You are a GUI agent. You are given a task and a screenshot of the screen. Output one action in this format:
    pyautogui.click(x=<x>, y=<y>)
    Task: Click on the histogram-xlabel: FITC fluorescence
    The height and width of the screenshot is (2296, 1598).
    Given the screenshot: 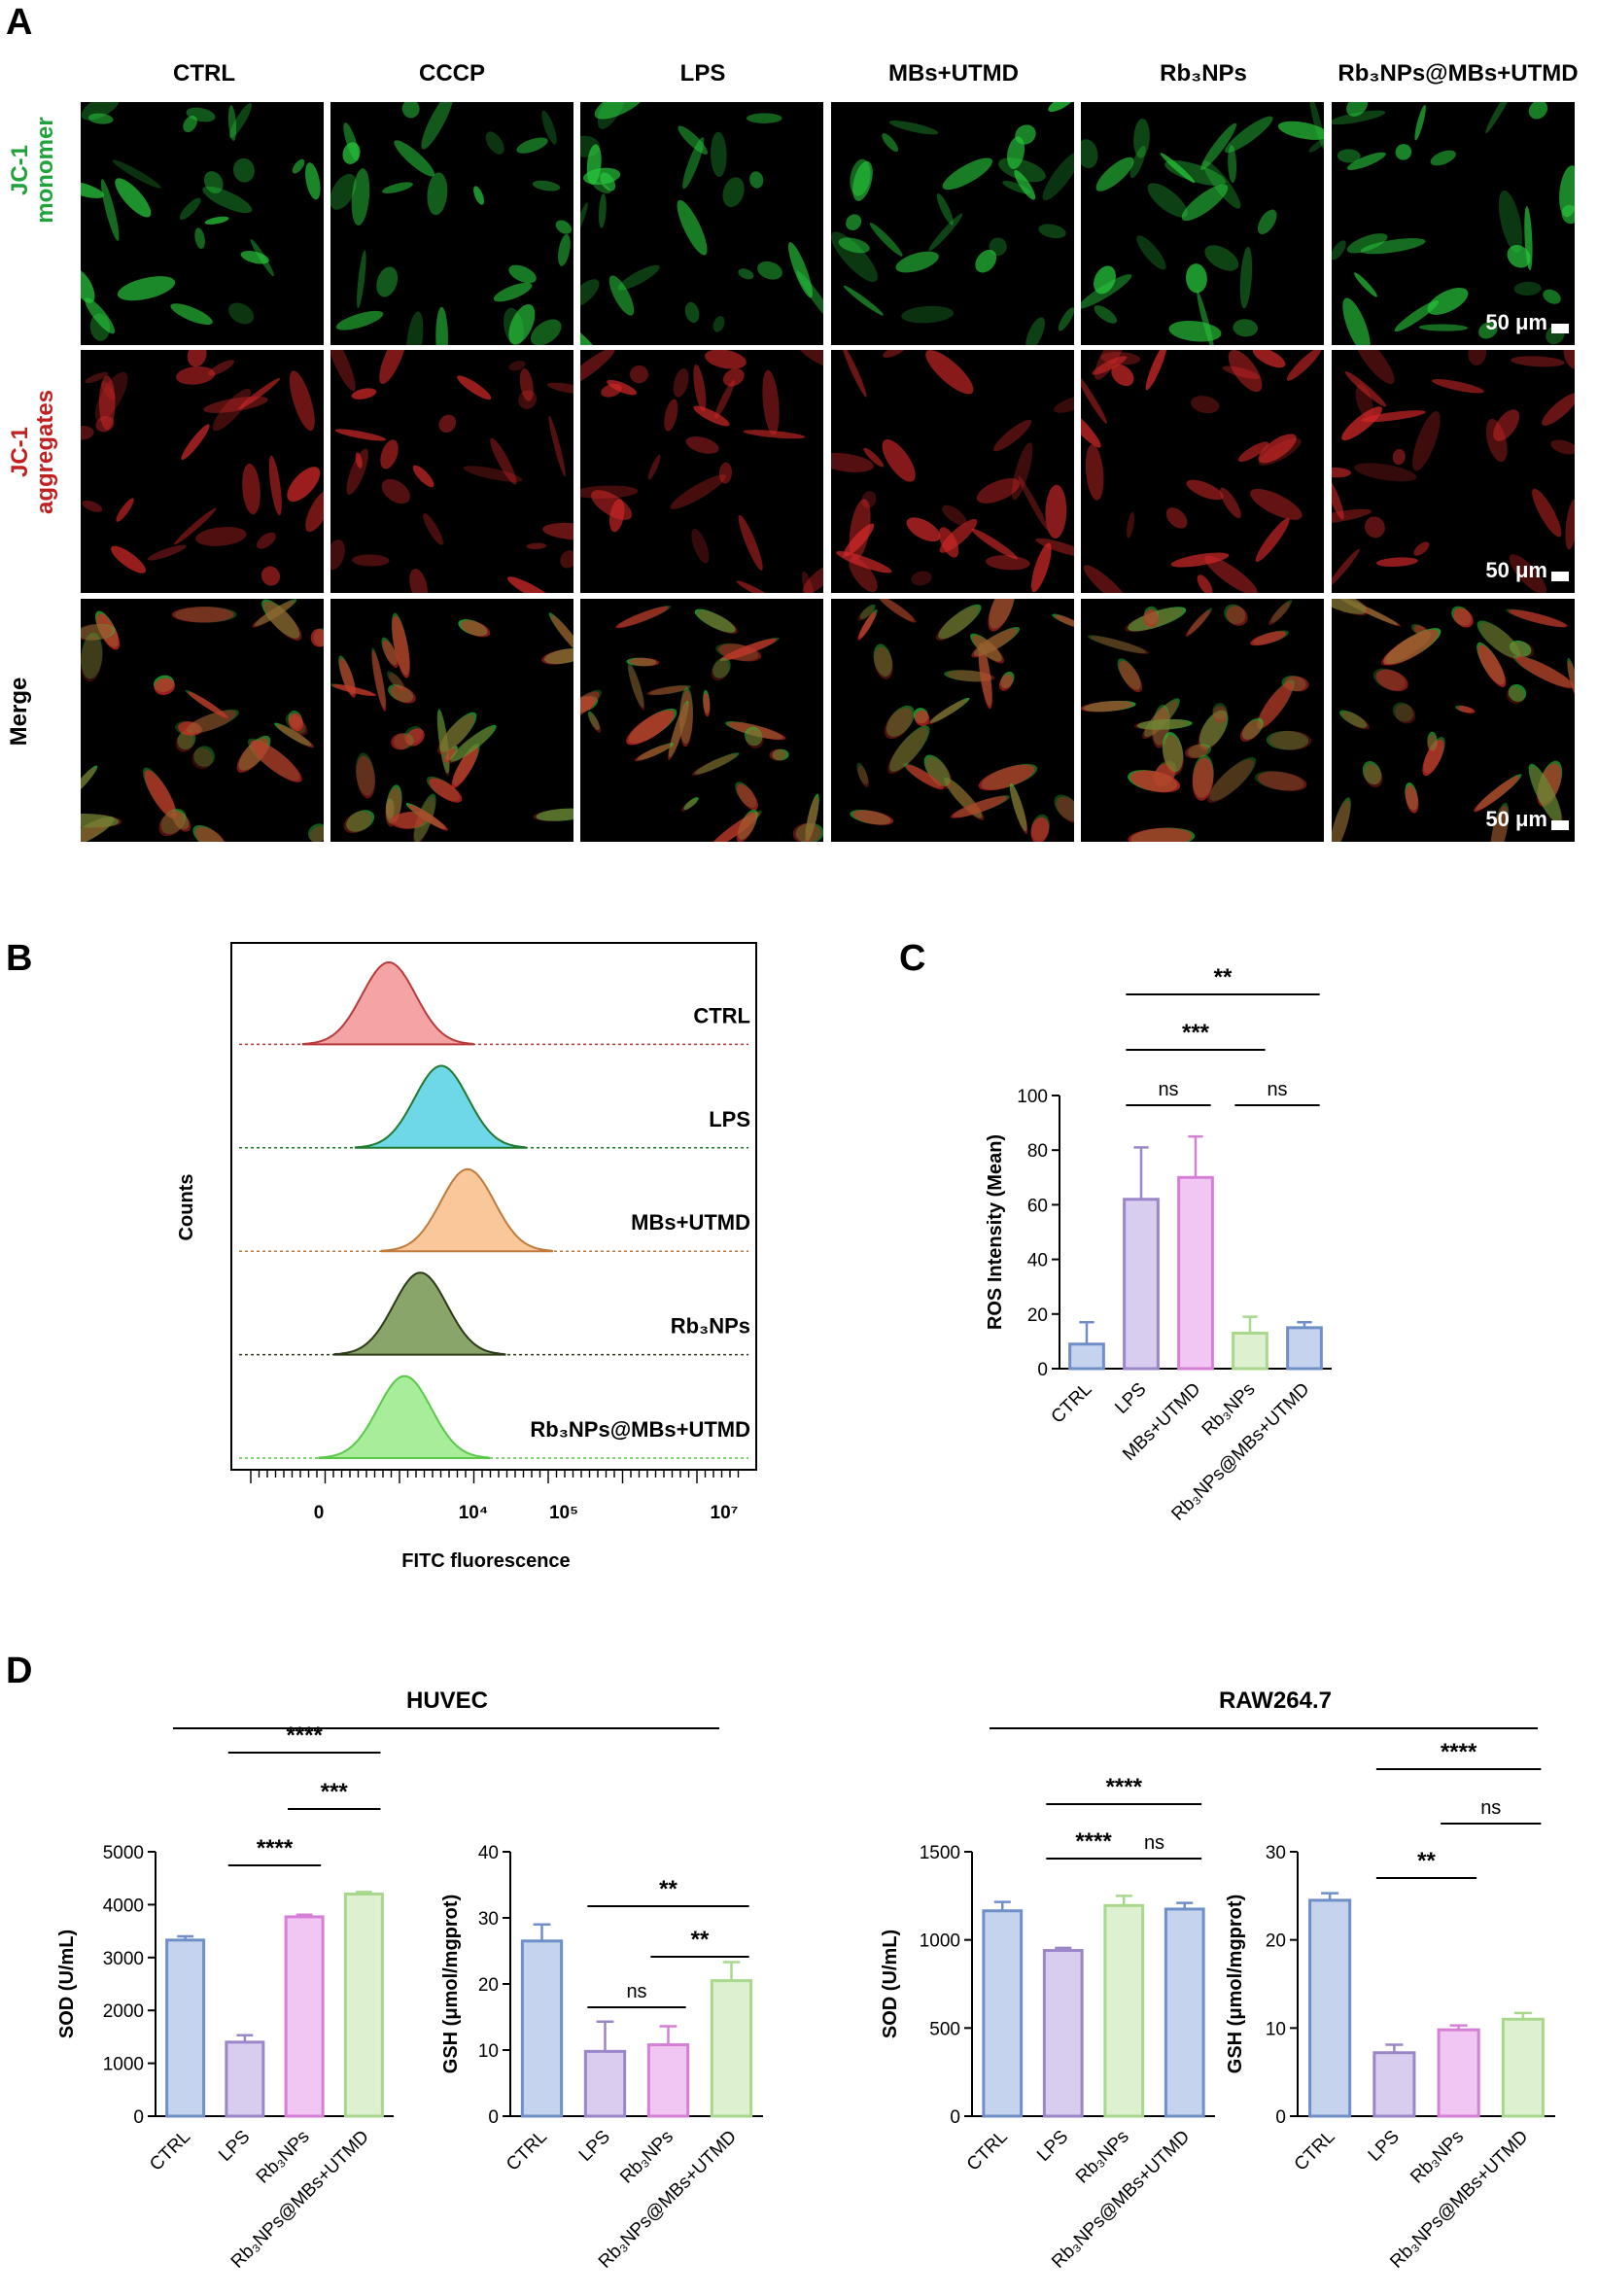 What is the action you would take?
    pyautogui.click(x=485, y=1561)
    